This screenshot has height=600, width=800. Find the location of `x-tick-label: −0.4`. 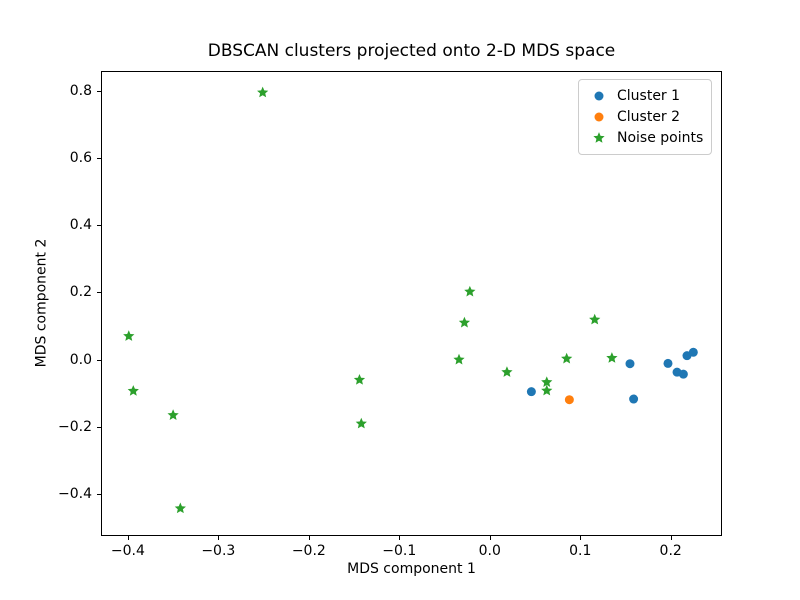

x-tick-label: −0.4 is located at coordinates (127, 551).